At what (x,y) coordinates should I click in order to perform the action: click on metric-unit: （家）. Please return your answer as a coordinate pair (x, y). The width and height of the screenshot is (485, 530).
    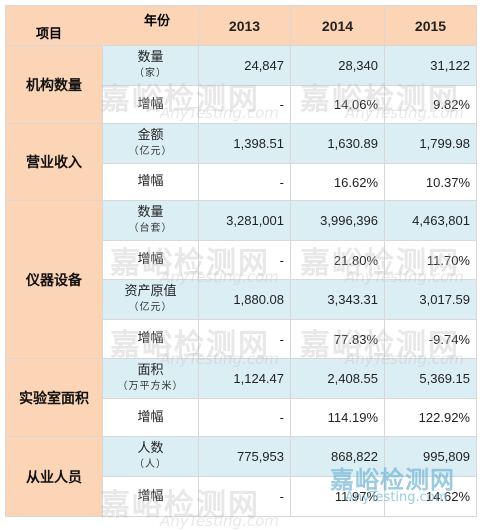
    Looking at the image, I should click on (150, 73).